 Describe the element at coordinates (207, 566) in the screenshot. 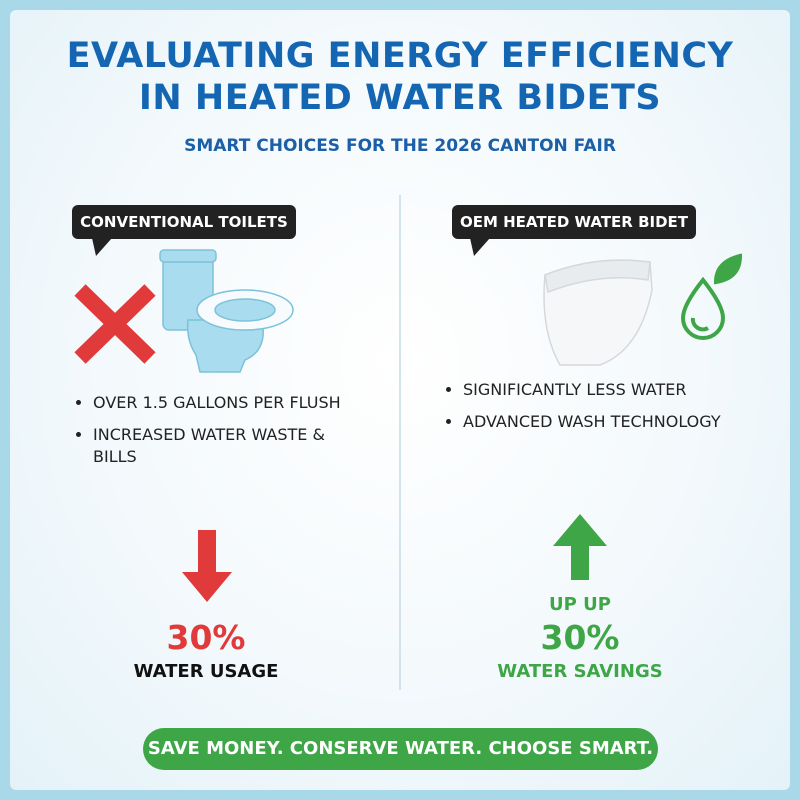

I see `down-arrow` at that location.